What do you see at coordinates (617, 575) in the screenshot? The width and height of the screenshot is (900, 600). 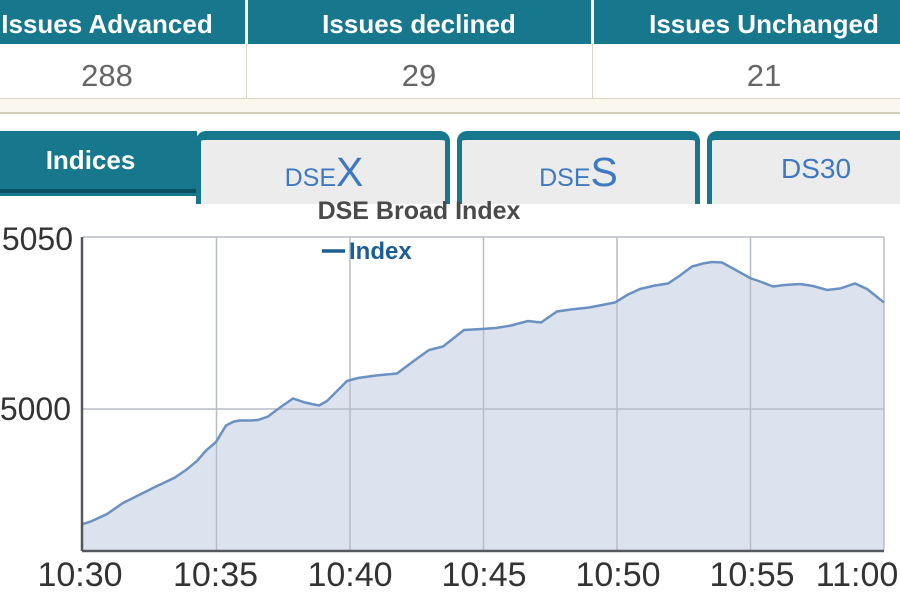 I see `svg-text: 10:50` at bounding box center [617, 575].